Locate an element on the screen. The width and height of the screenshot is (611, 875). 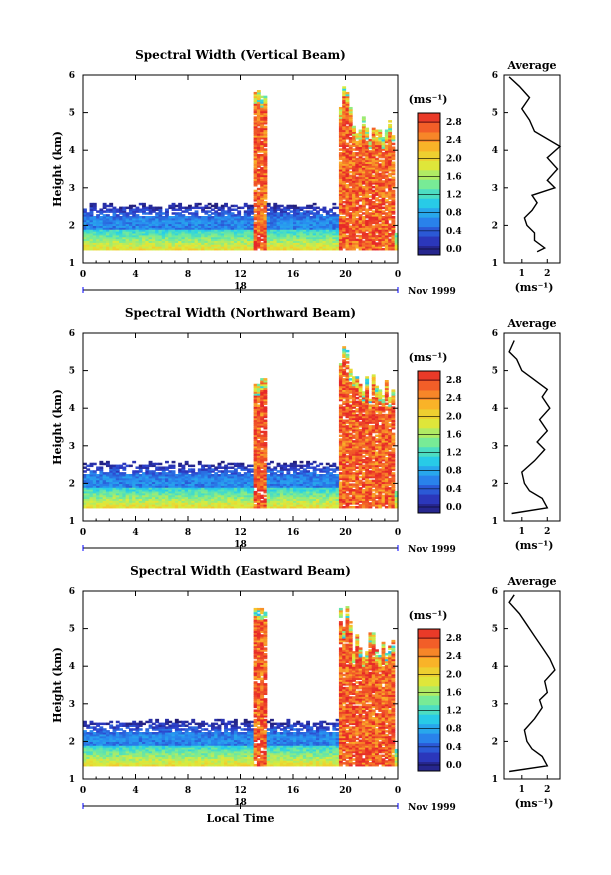
profile-y-tick-label: 3 is located at coordinates (495, 189).